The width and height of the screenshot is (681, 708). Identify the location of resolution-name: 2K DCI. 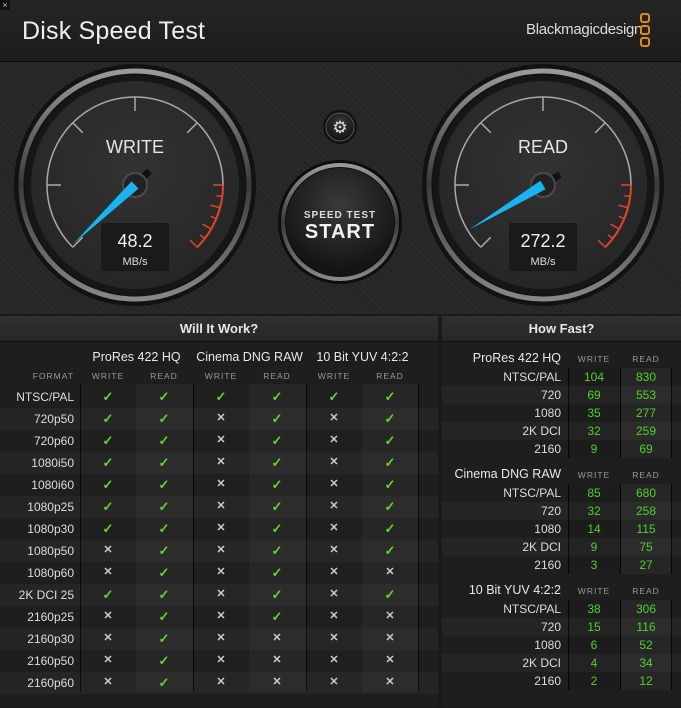
(541, 547).